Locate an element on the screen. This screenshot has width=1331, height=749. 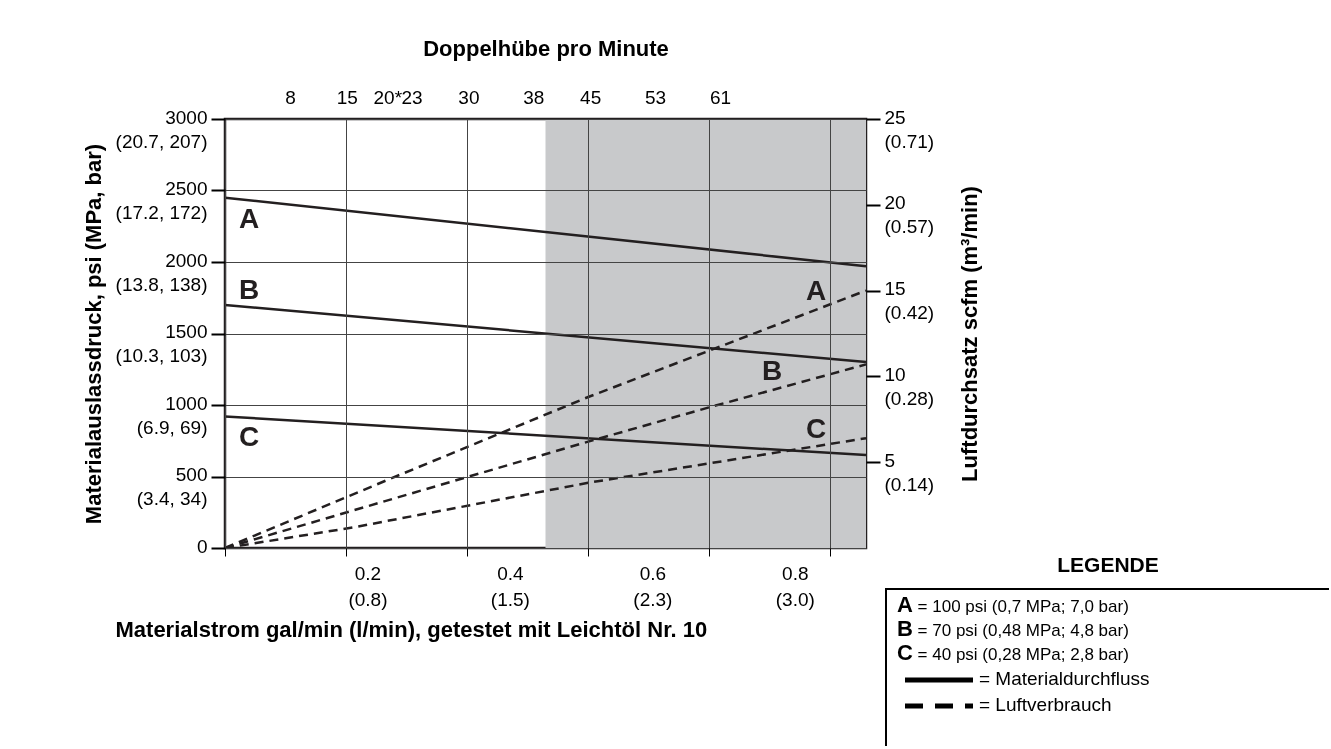
x2-tick-label: 8 is located at coordinates (290, 97).